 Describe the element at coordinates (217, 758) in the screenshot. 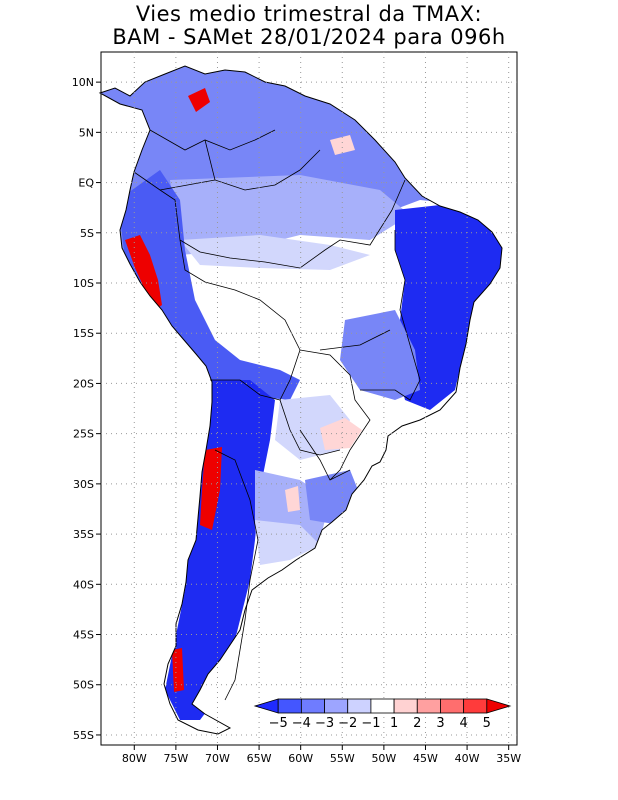

I see `x-tick-label: 70W` at that location.